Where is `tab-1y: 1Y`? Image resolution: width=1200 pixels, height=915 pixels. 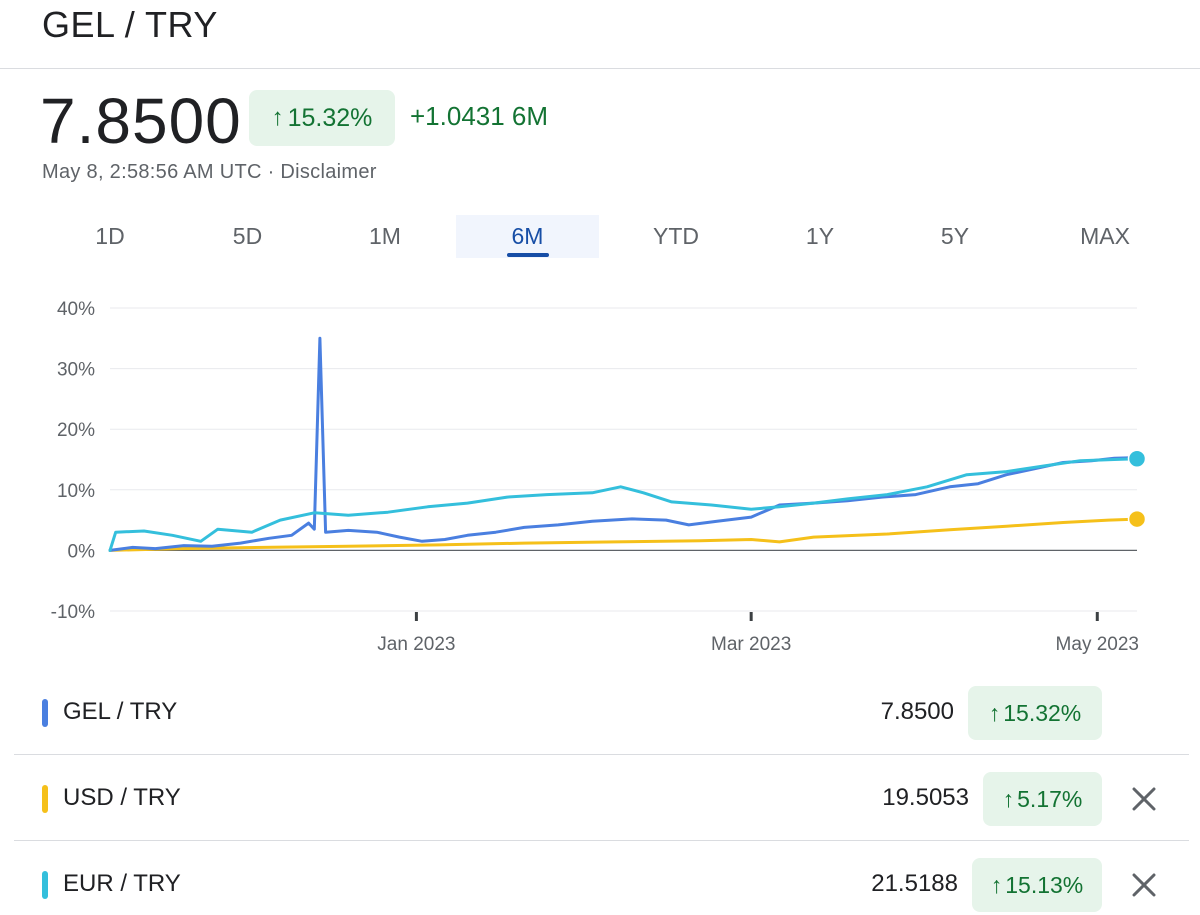
tab-1y: 1Y is located at coordinates (820, 236).